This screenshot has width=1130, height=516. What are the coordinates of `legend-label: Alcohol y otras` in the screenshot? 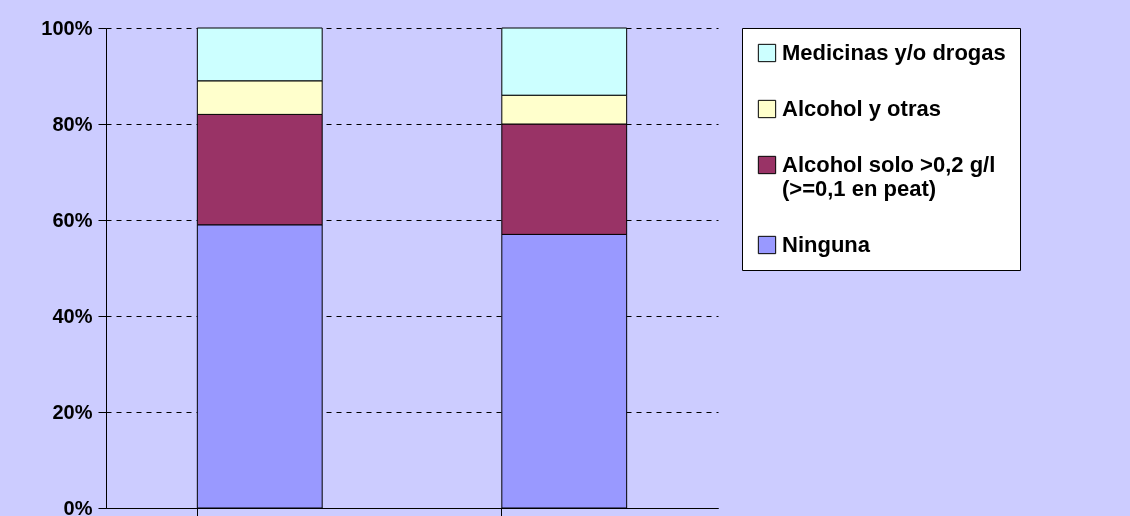 It's located at (861, 108).